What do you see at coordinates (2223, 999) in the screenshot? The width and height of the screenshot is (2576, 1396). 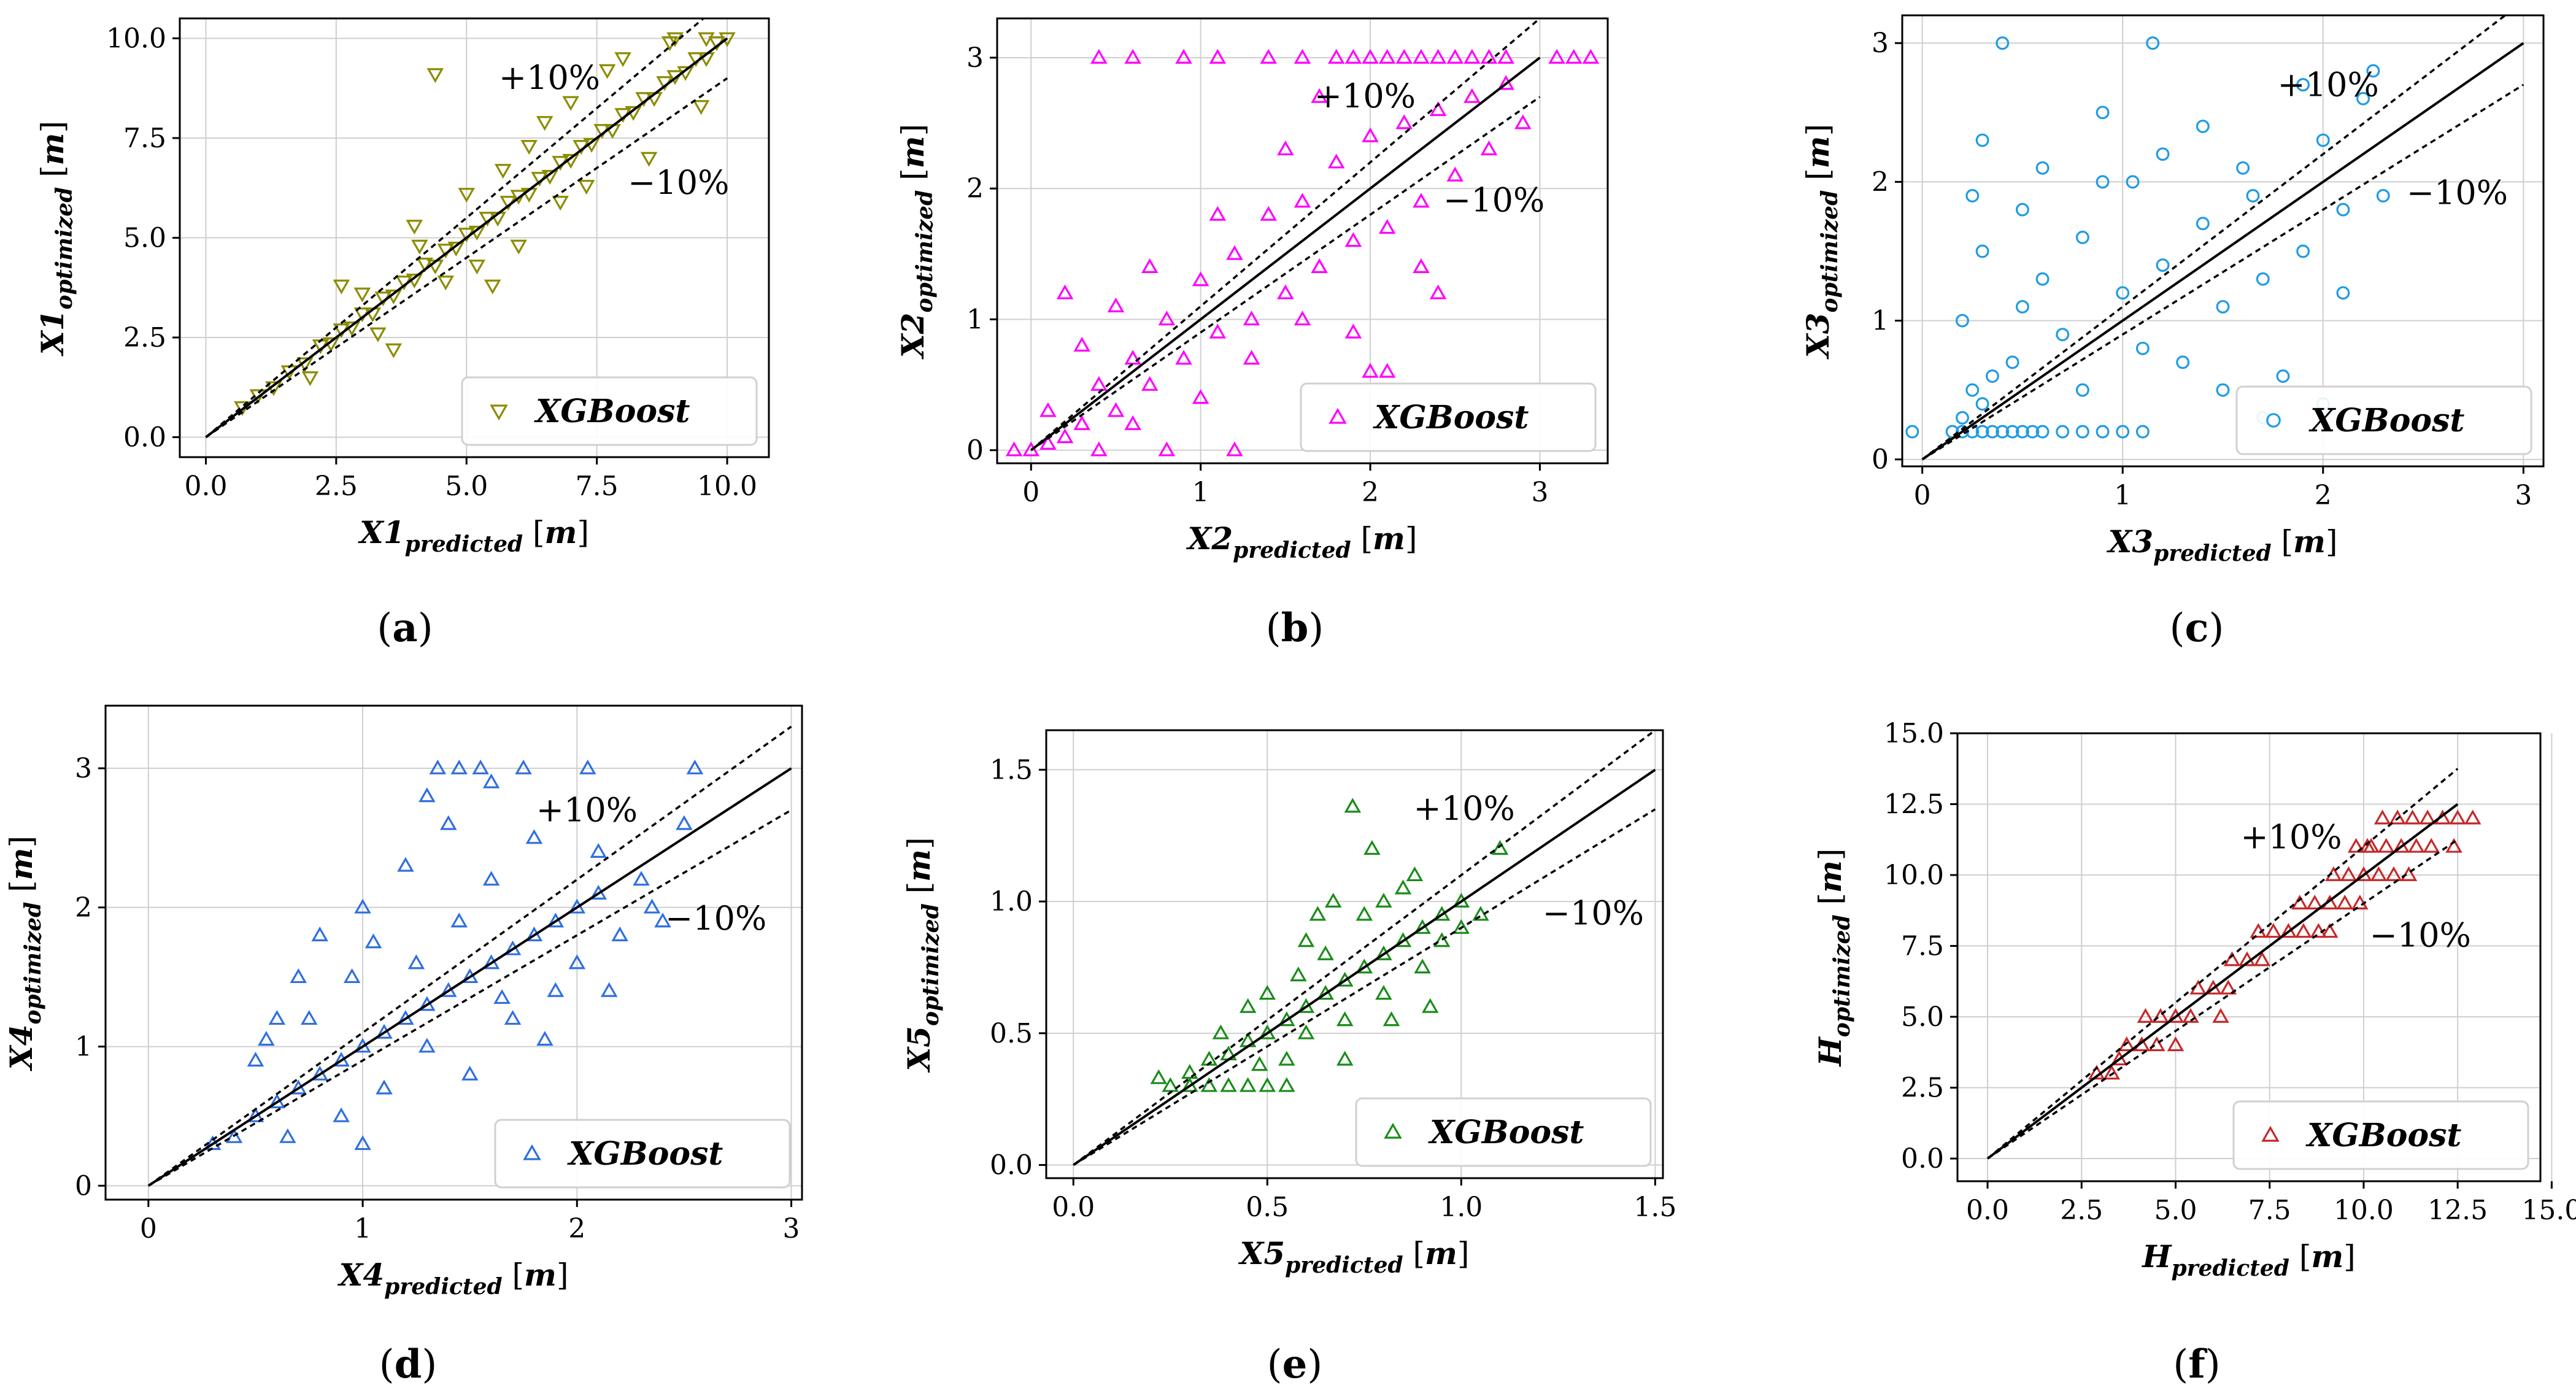 I see `minus-10-line` at bounding box center [2223, 999].